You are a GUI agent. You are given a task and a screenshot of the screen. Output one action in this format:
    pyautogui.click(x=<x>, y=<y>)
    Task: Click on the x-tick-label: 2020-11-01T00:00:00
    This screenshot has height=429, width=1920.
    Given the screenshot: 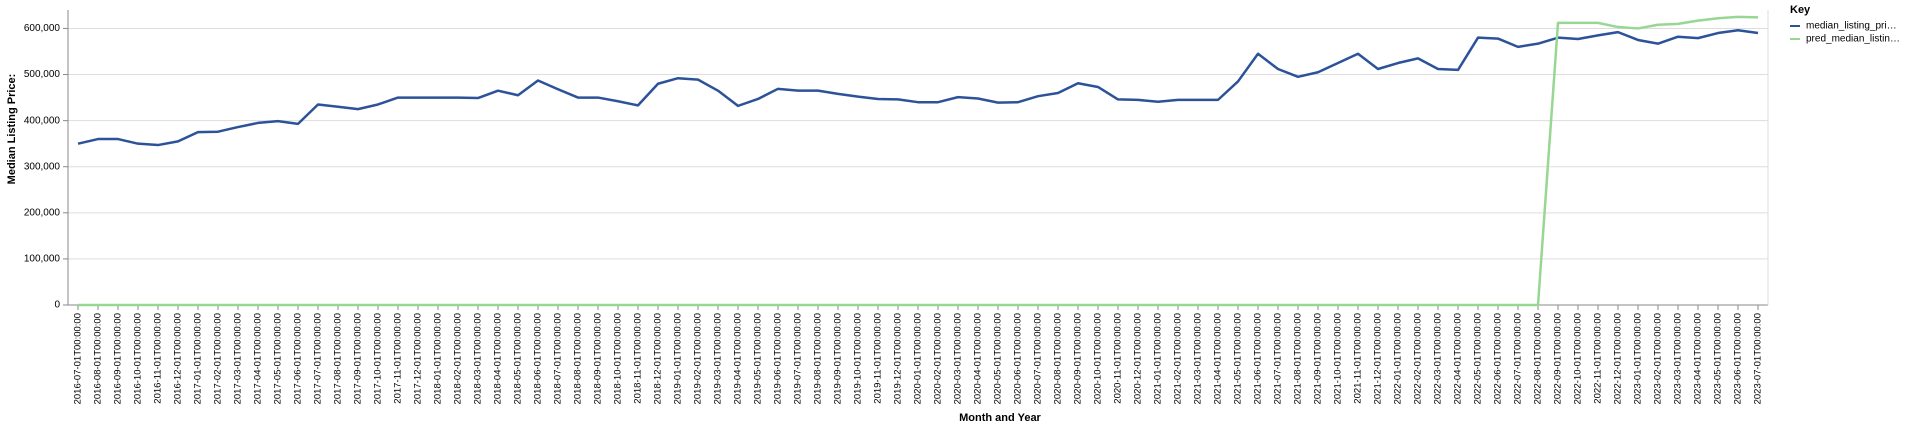 What is the action you would take?
    pyautogui.click(x=1118, y=358)
    